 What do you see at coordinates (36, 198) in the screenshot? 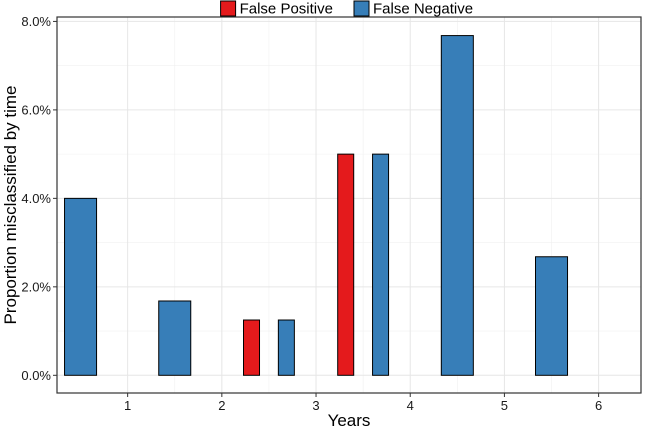
I see `y-tick-label: 4.0%` at bounding box center [36, 198].